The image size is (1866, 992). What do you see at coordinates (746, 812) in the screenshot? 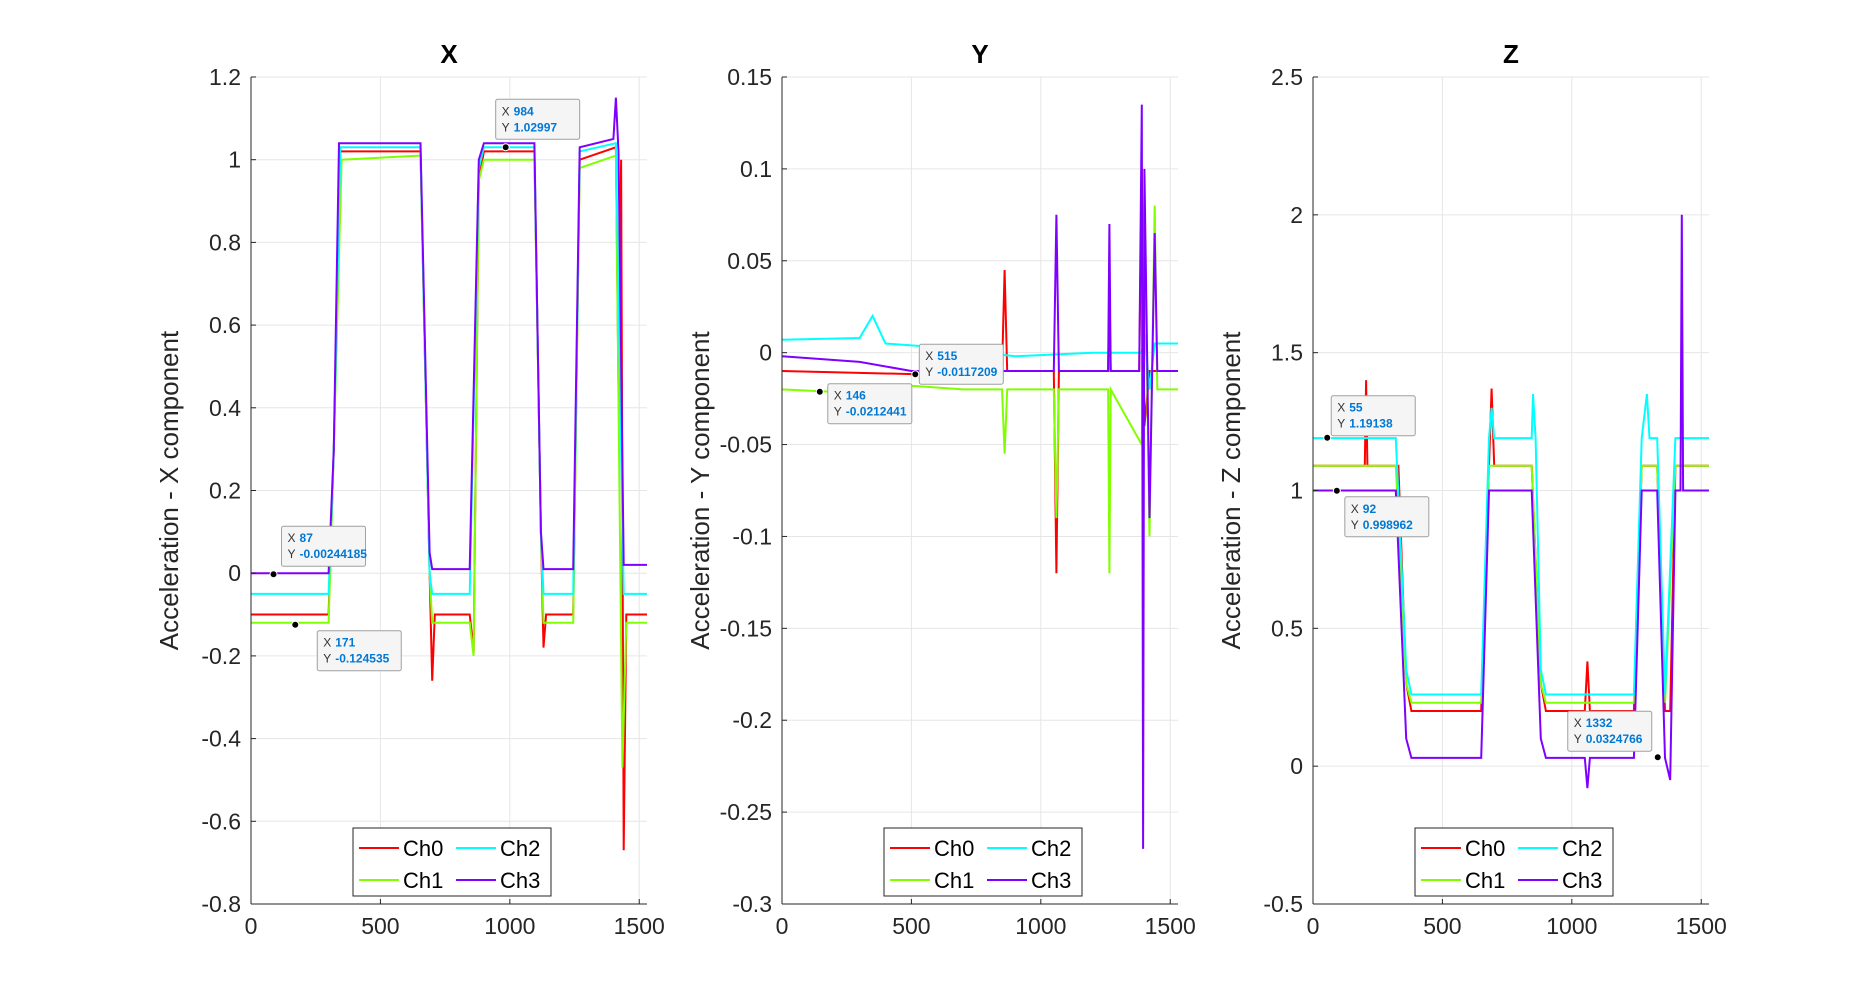
I see `y-tick-label: -0.25` at bounding box center [746, 812].